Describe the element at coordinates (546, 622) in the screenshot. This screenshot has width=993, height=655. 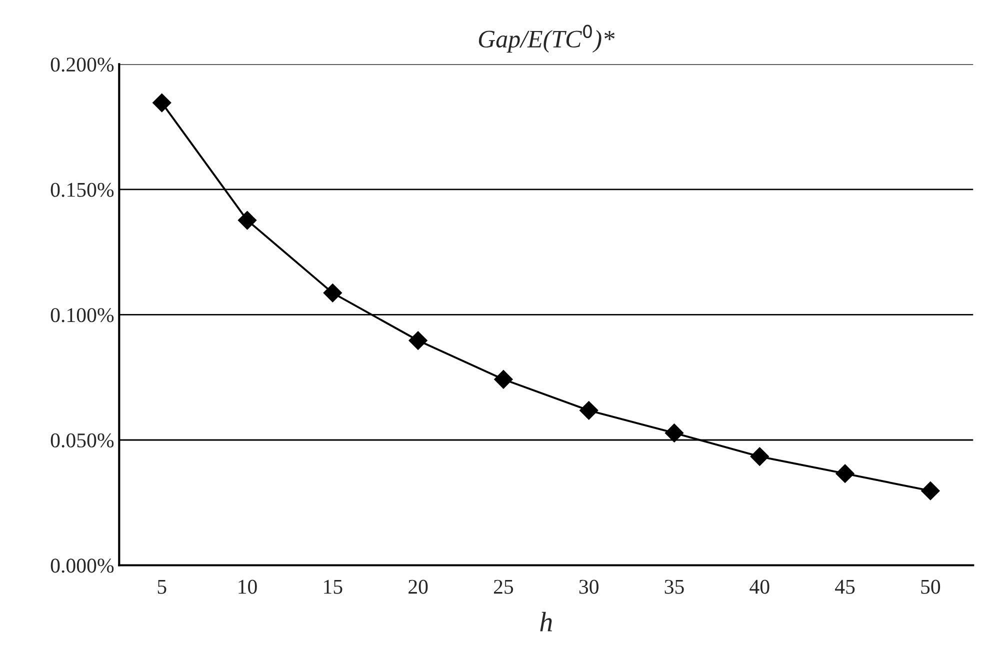
I see `x-axis-title: h` at that location.